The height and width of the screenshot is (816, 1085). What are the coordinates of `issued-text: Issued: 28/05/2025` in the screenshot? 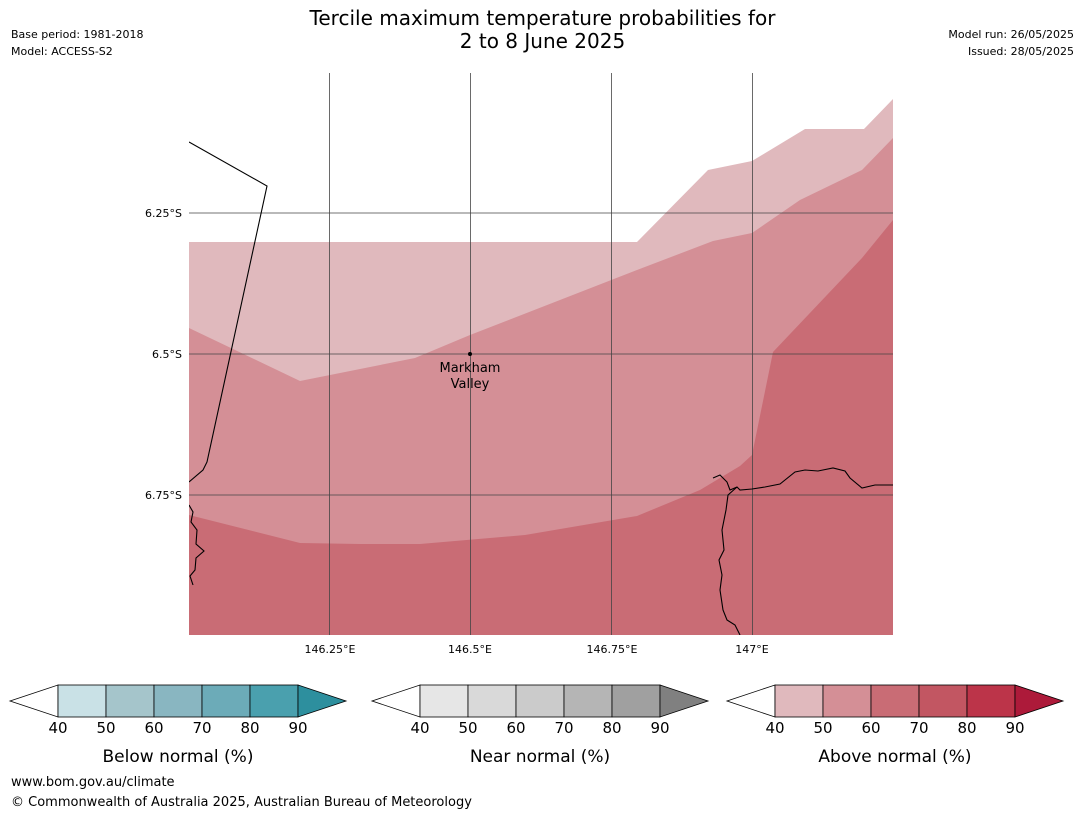 It's located at (1020, 51).